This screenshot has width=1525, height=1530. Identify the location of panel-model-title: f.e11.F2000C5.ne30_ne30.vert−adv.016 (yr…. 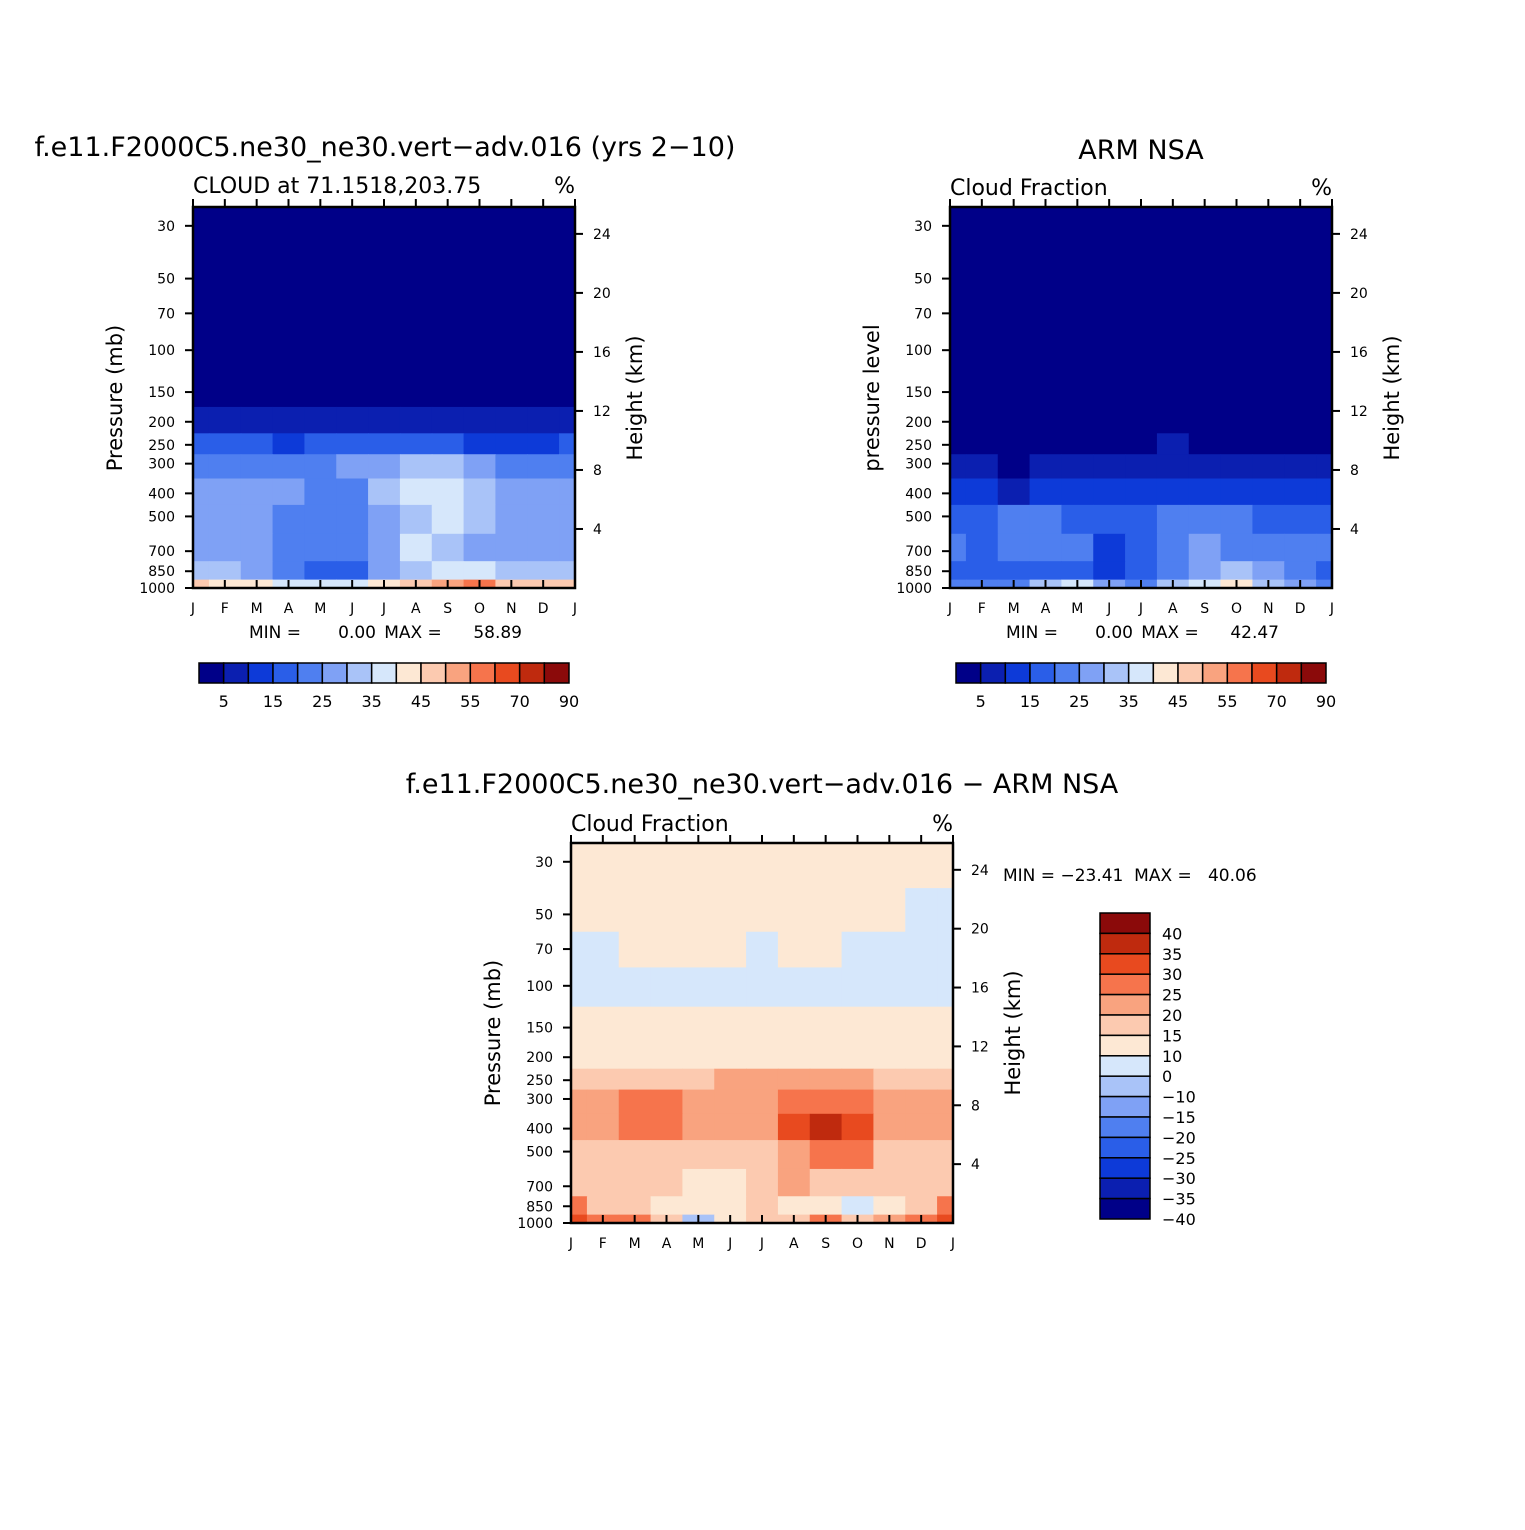
(385, 147).